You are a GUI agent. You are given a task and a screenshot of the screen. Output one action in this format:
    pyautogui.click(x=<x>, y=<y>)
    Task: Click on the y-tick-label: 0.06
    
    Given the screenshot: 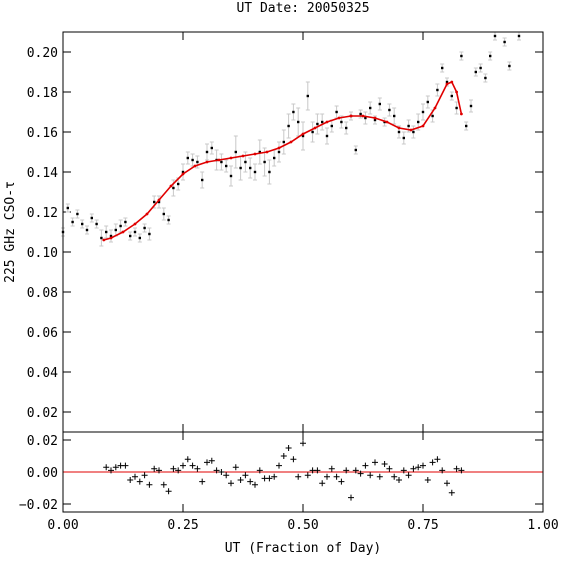 What is the action you would take?
    pyautogui.click(x=42, y=333)
    